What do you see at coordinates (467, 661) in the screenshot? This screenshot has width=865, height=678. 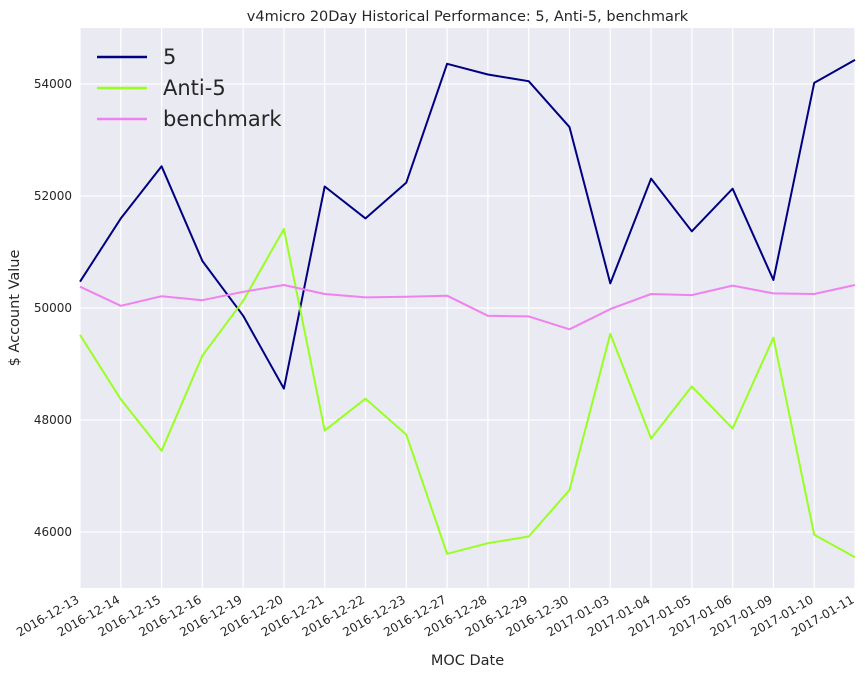 I see `x-axis-label: MOC Date` at bounding box center [467, 661].